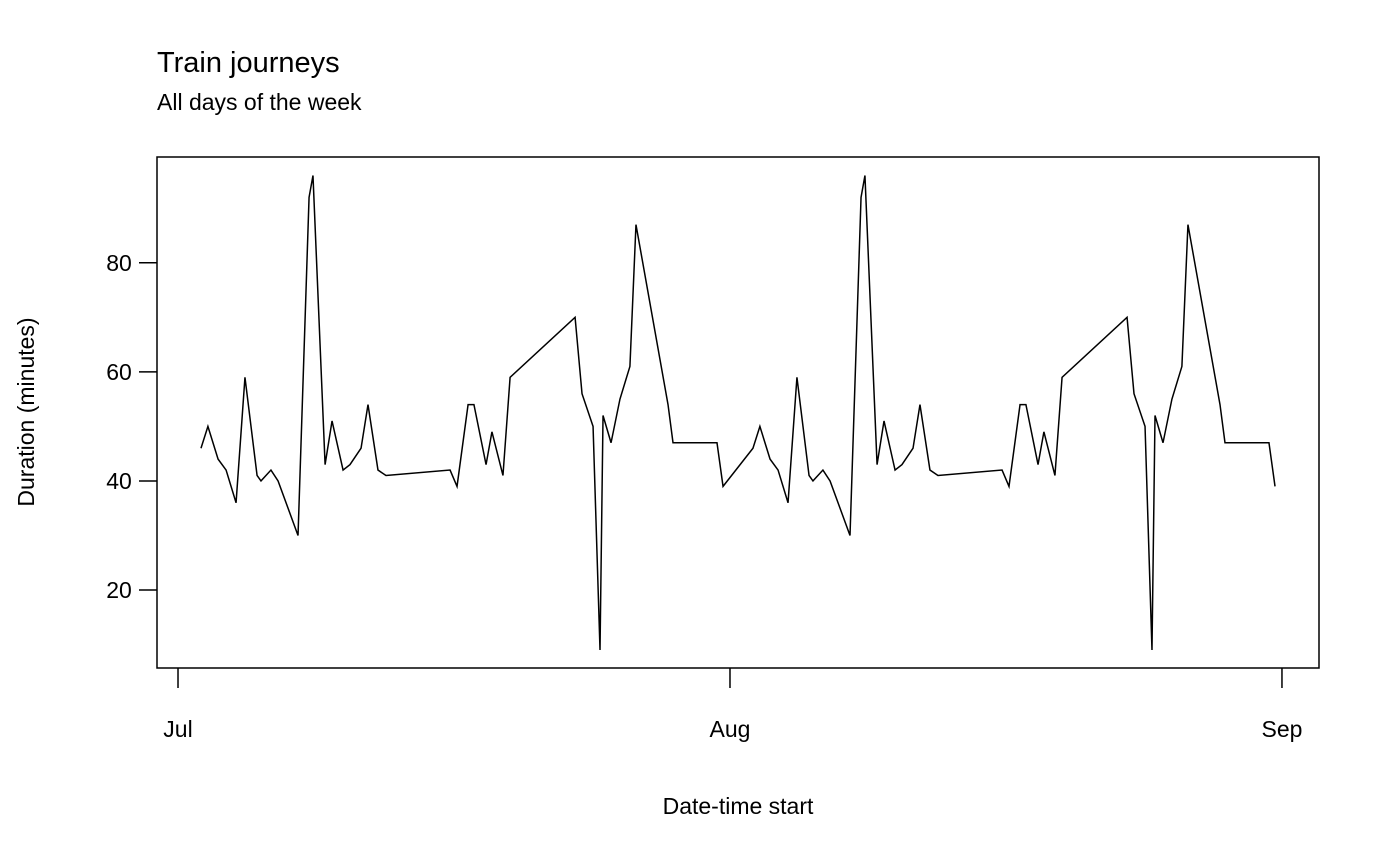 This screenshot has width=1400, height=865. Describe the element at coordinates (730, 729) in the screenshot. I see `x-tick-label: Aug` at that location.